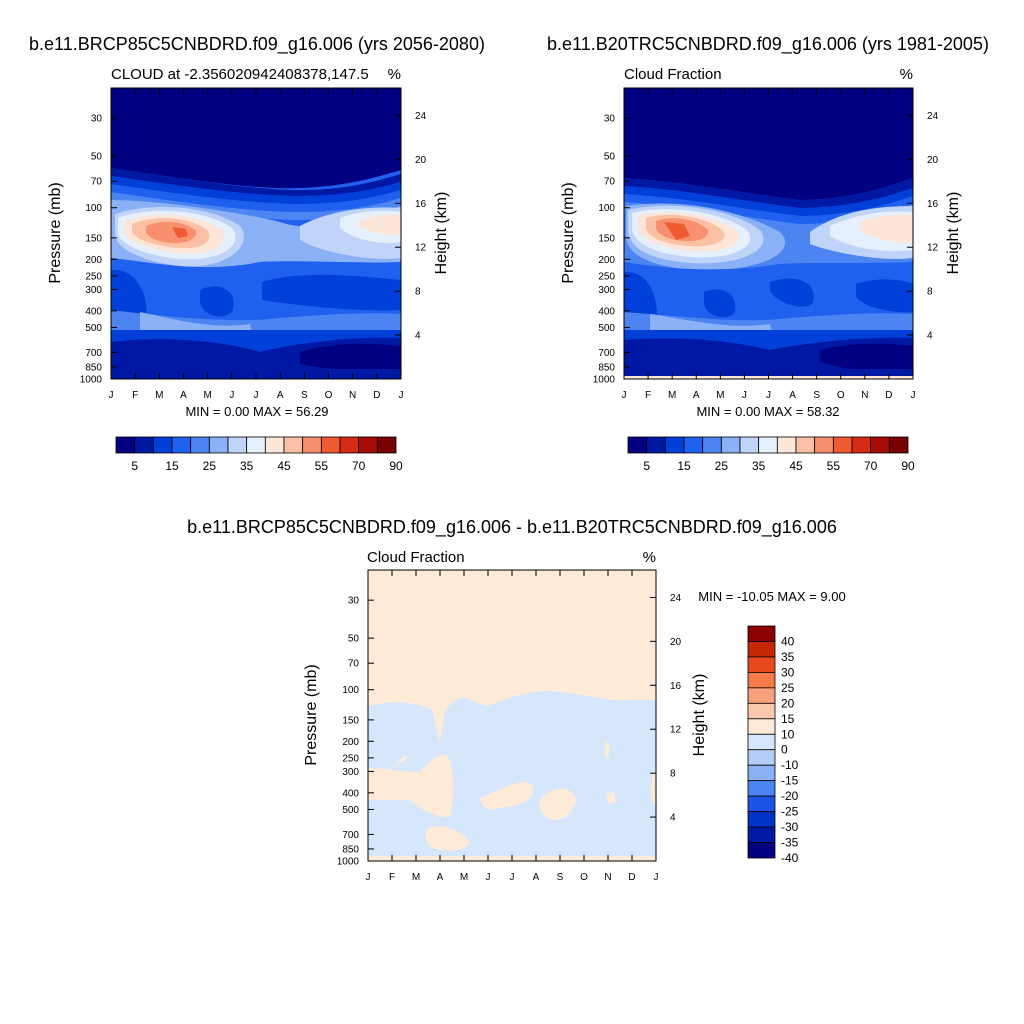 This screenshot has height=1024, width=1024. What do you see at coordinates (790, 812) in the screenshot?
I see `colorbar-label: -25` at bounding box center [790, 812].